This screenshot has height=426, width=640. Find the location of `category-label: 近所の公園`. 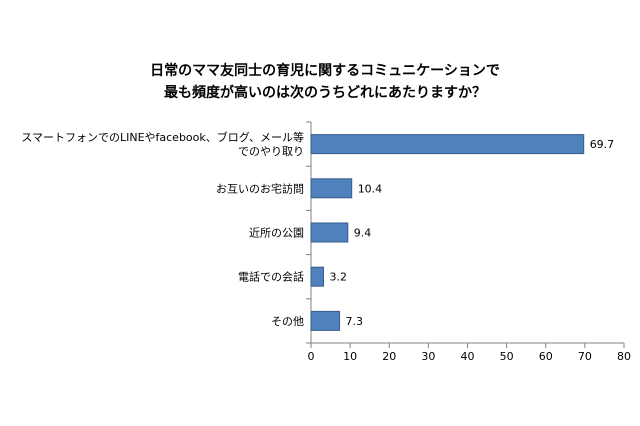

category-label: 近所の公園 is located at coordinates (276, 233).